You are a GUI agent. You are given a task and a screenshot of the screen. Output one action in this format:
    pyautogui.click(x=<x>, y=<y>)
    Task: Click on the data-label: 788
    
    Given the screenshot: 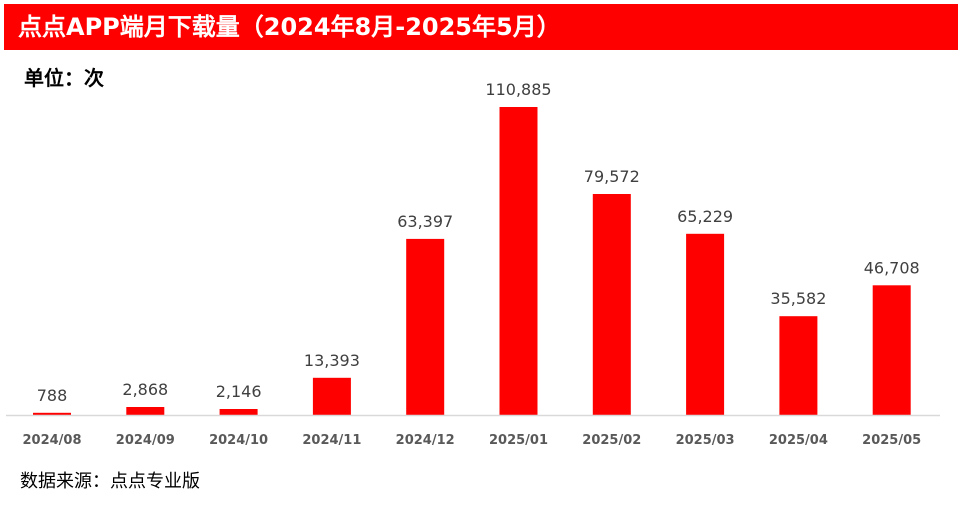 What is the action you would take?
    pyautogui.click(x=52, y=395)
    